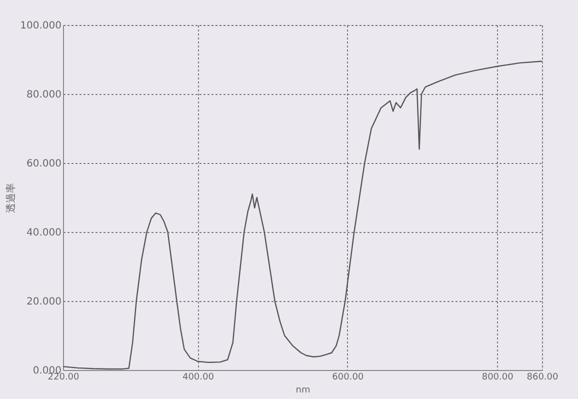  Describe the element at coordinates (44, 233) in the screenshot. I see `y-tick-label: 40.000` at that location.